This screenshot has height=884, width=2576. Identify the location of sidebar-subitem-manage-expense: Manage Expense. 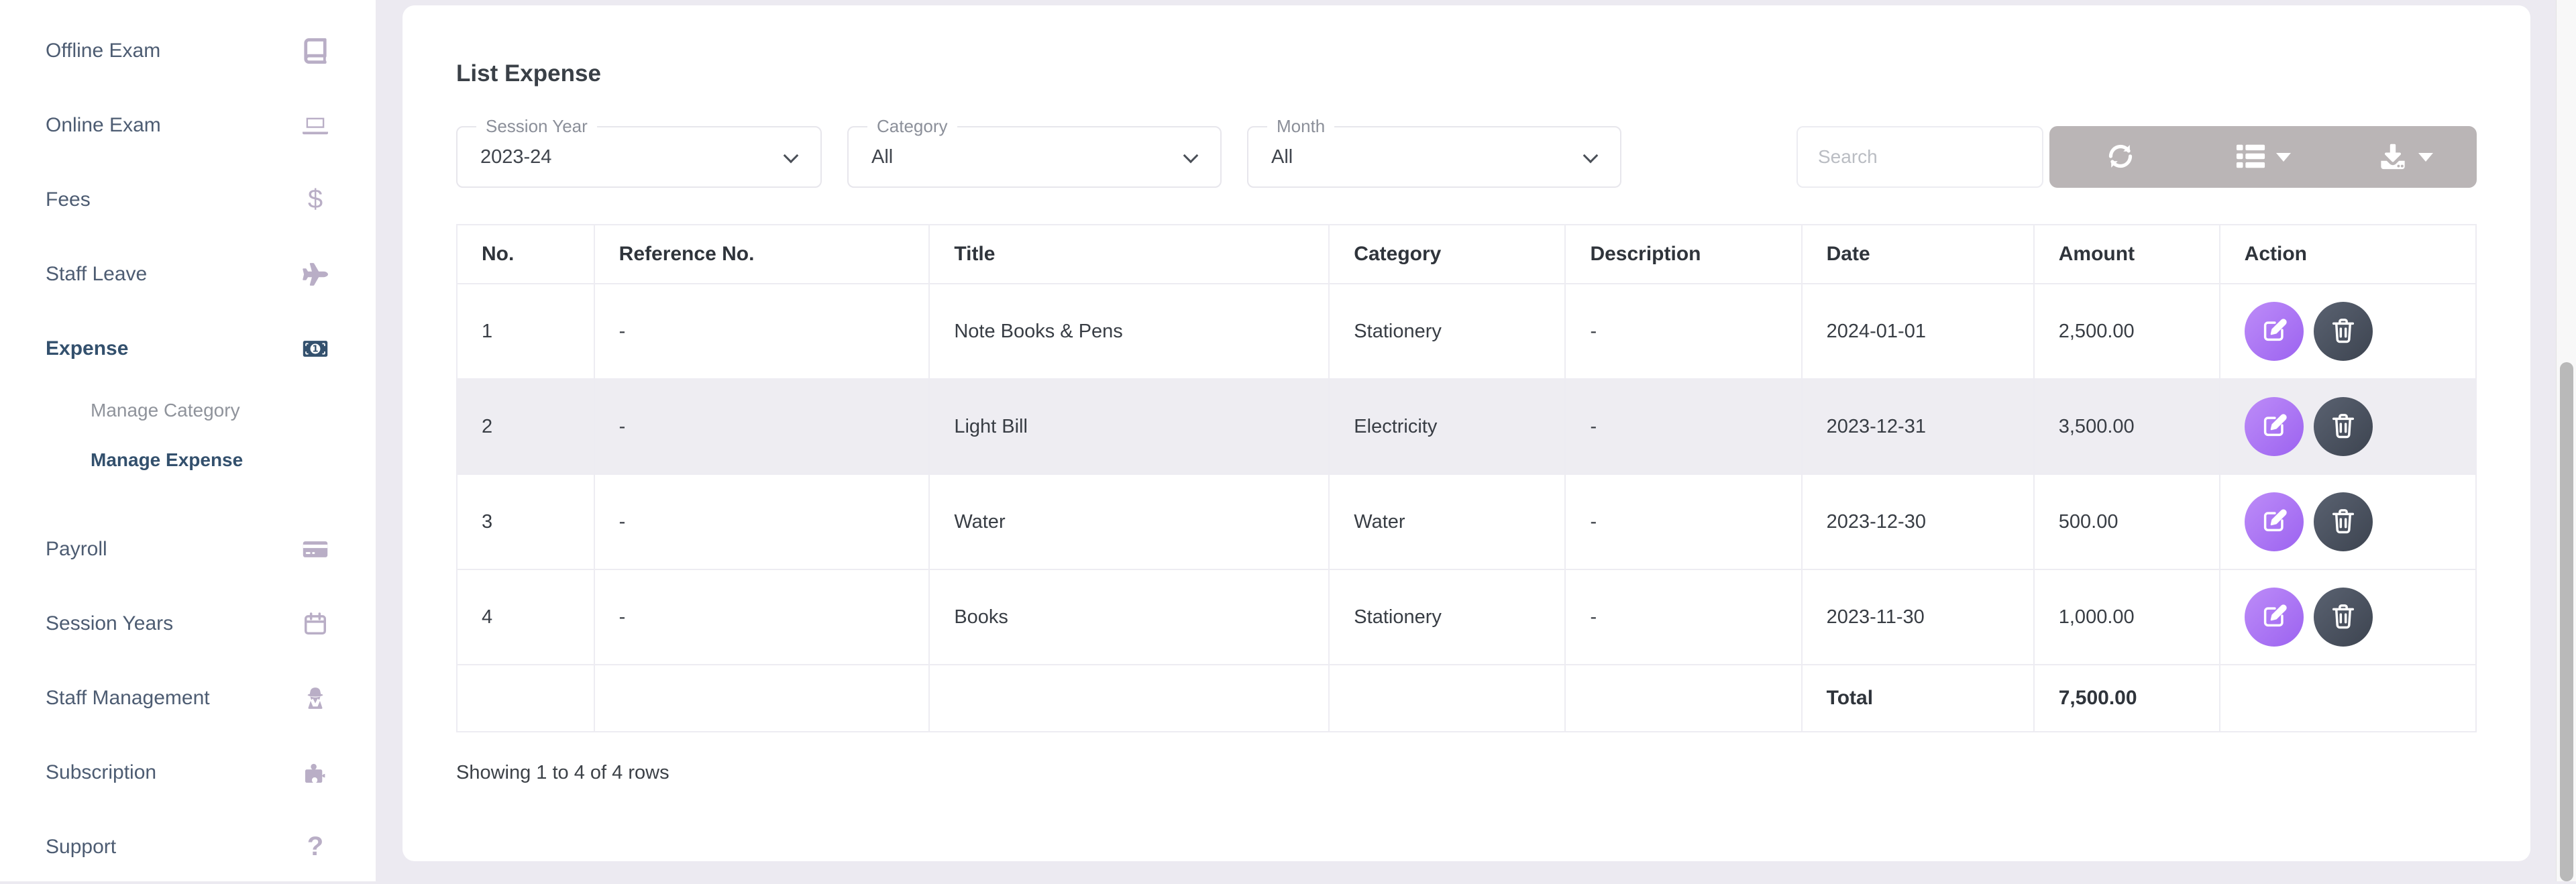
(188, 460).